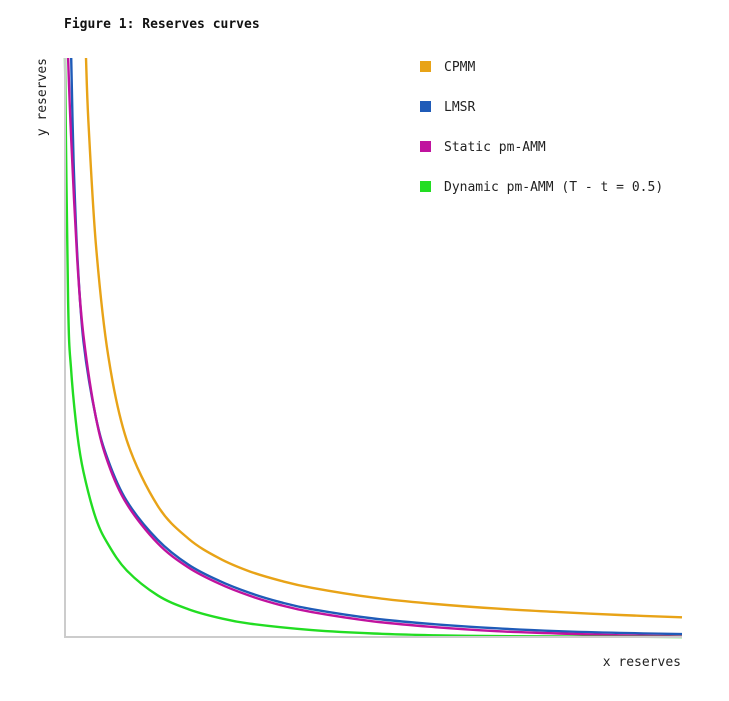 The image size is (729, 701). Describe the element at coordinates (459, 107) in the screenshot. I see `legend-label-2: LMSR` at that location.